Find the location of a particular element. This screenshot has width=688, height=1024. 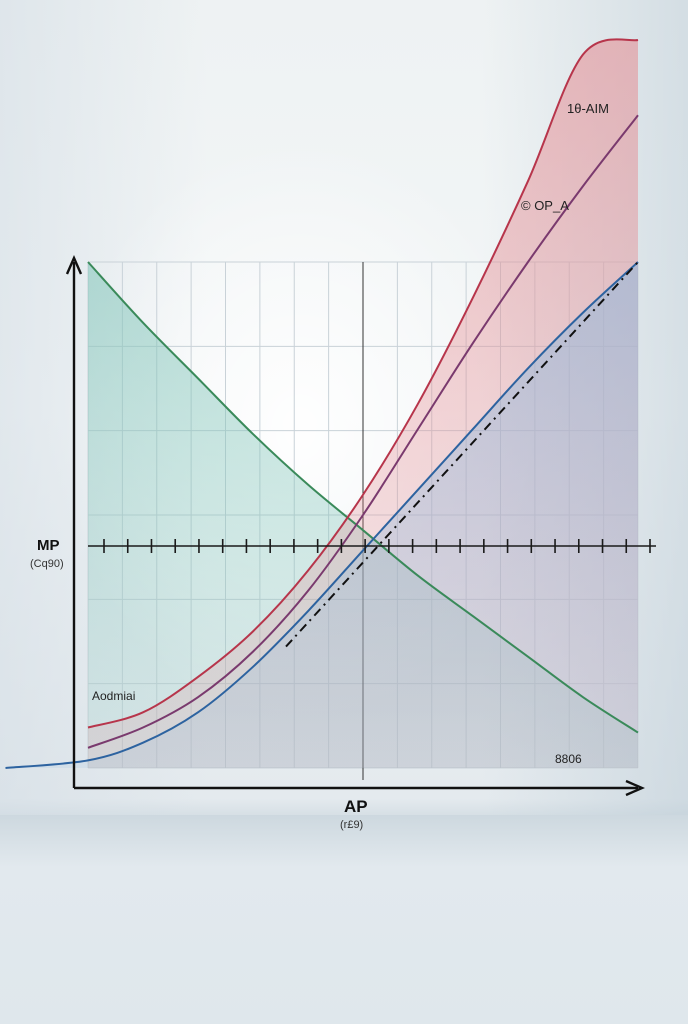

y-axis-arrow is located at coordinates (74, 265).